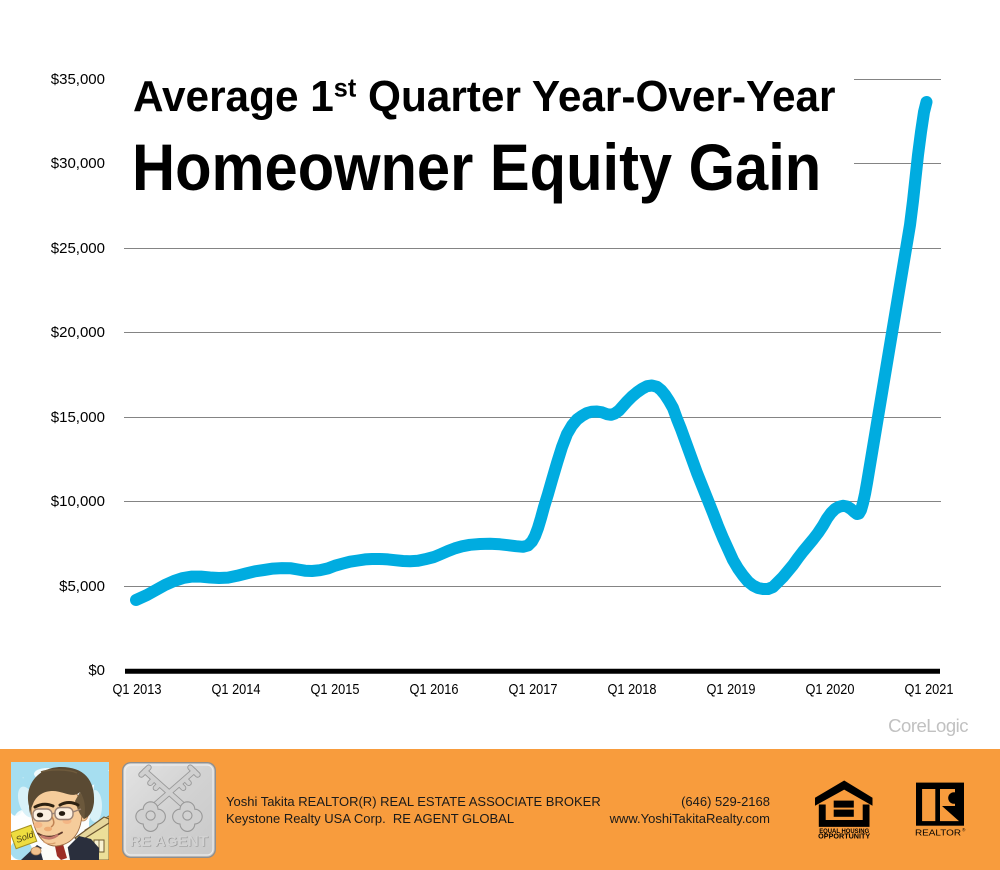  What do you see at coordinates (938, 832) in the screenshot?
I see `svg-text: REALTOR` at bounding box center [938, 832].